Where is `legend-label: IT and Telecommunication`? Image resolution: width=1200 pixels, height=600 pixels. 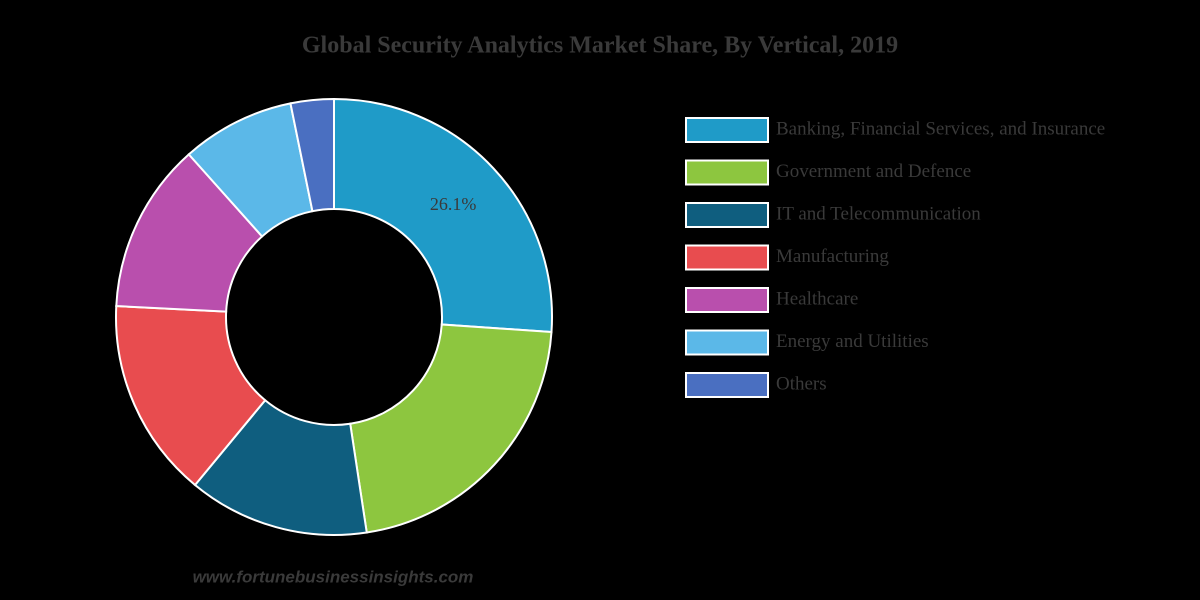 legend-label: IT and Telecommunication is located at coordinates (878, 213).